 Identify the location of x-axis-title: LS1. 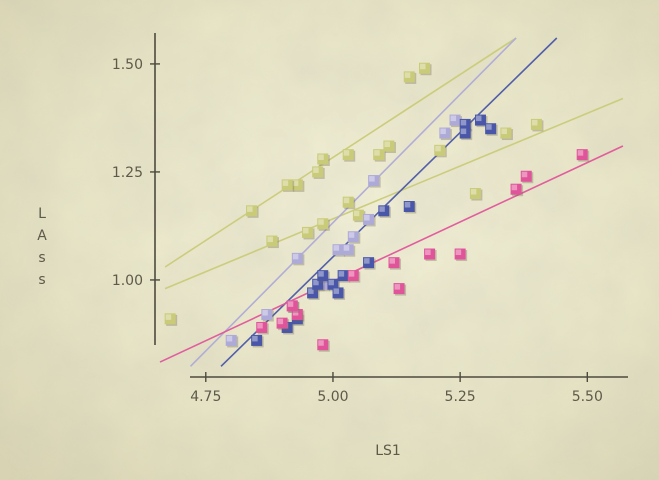
(388, 451).